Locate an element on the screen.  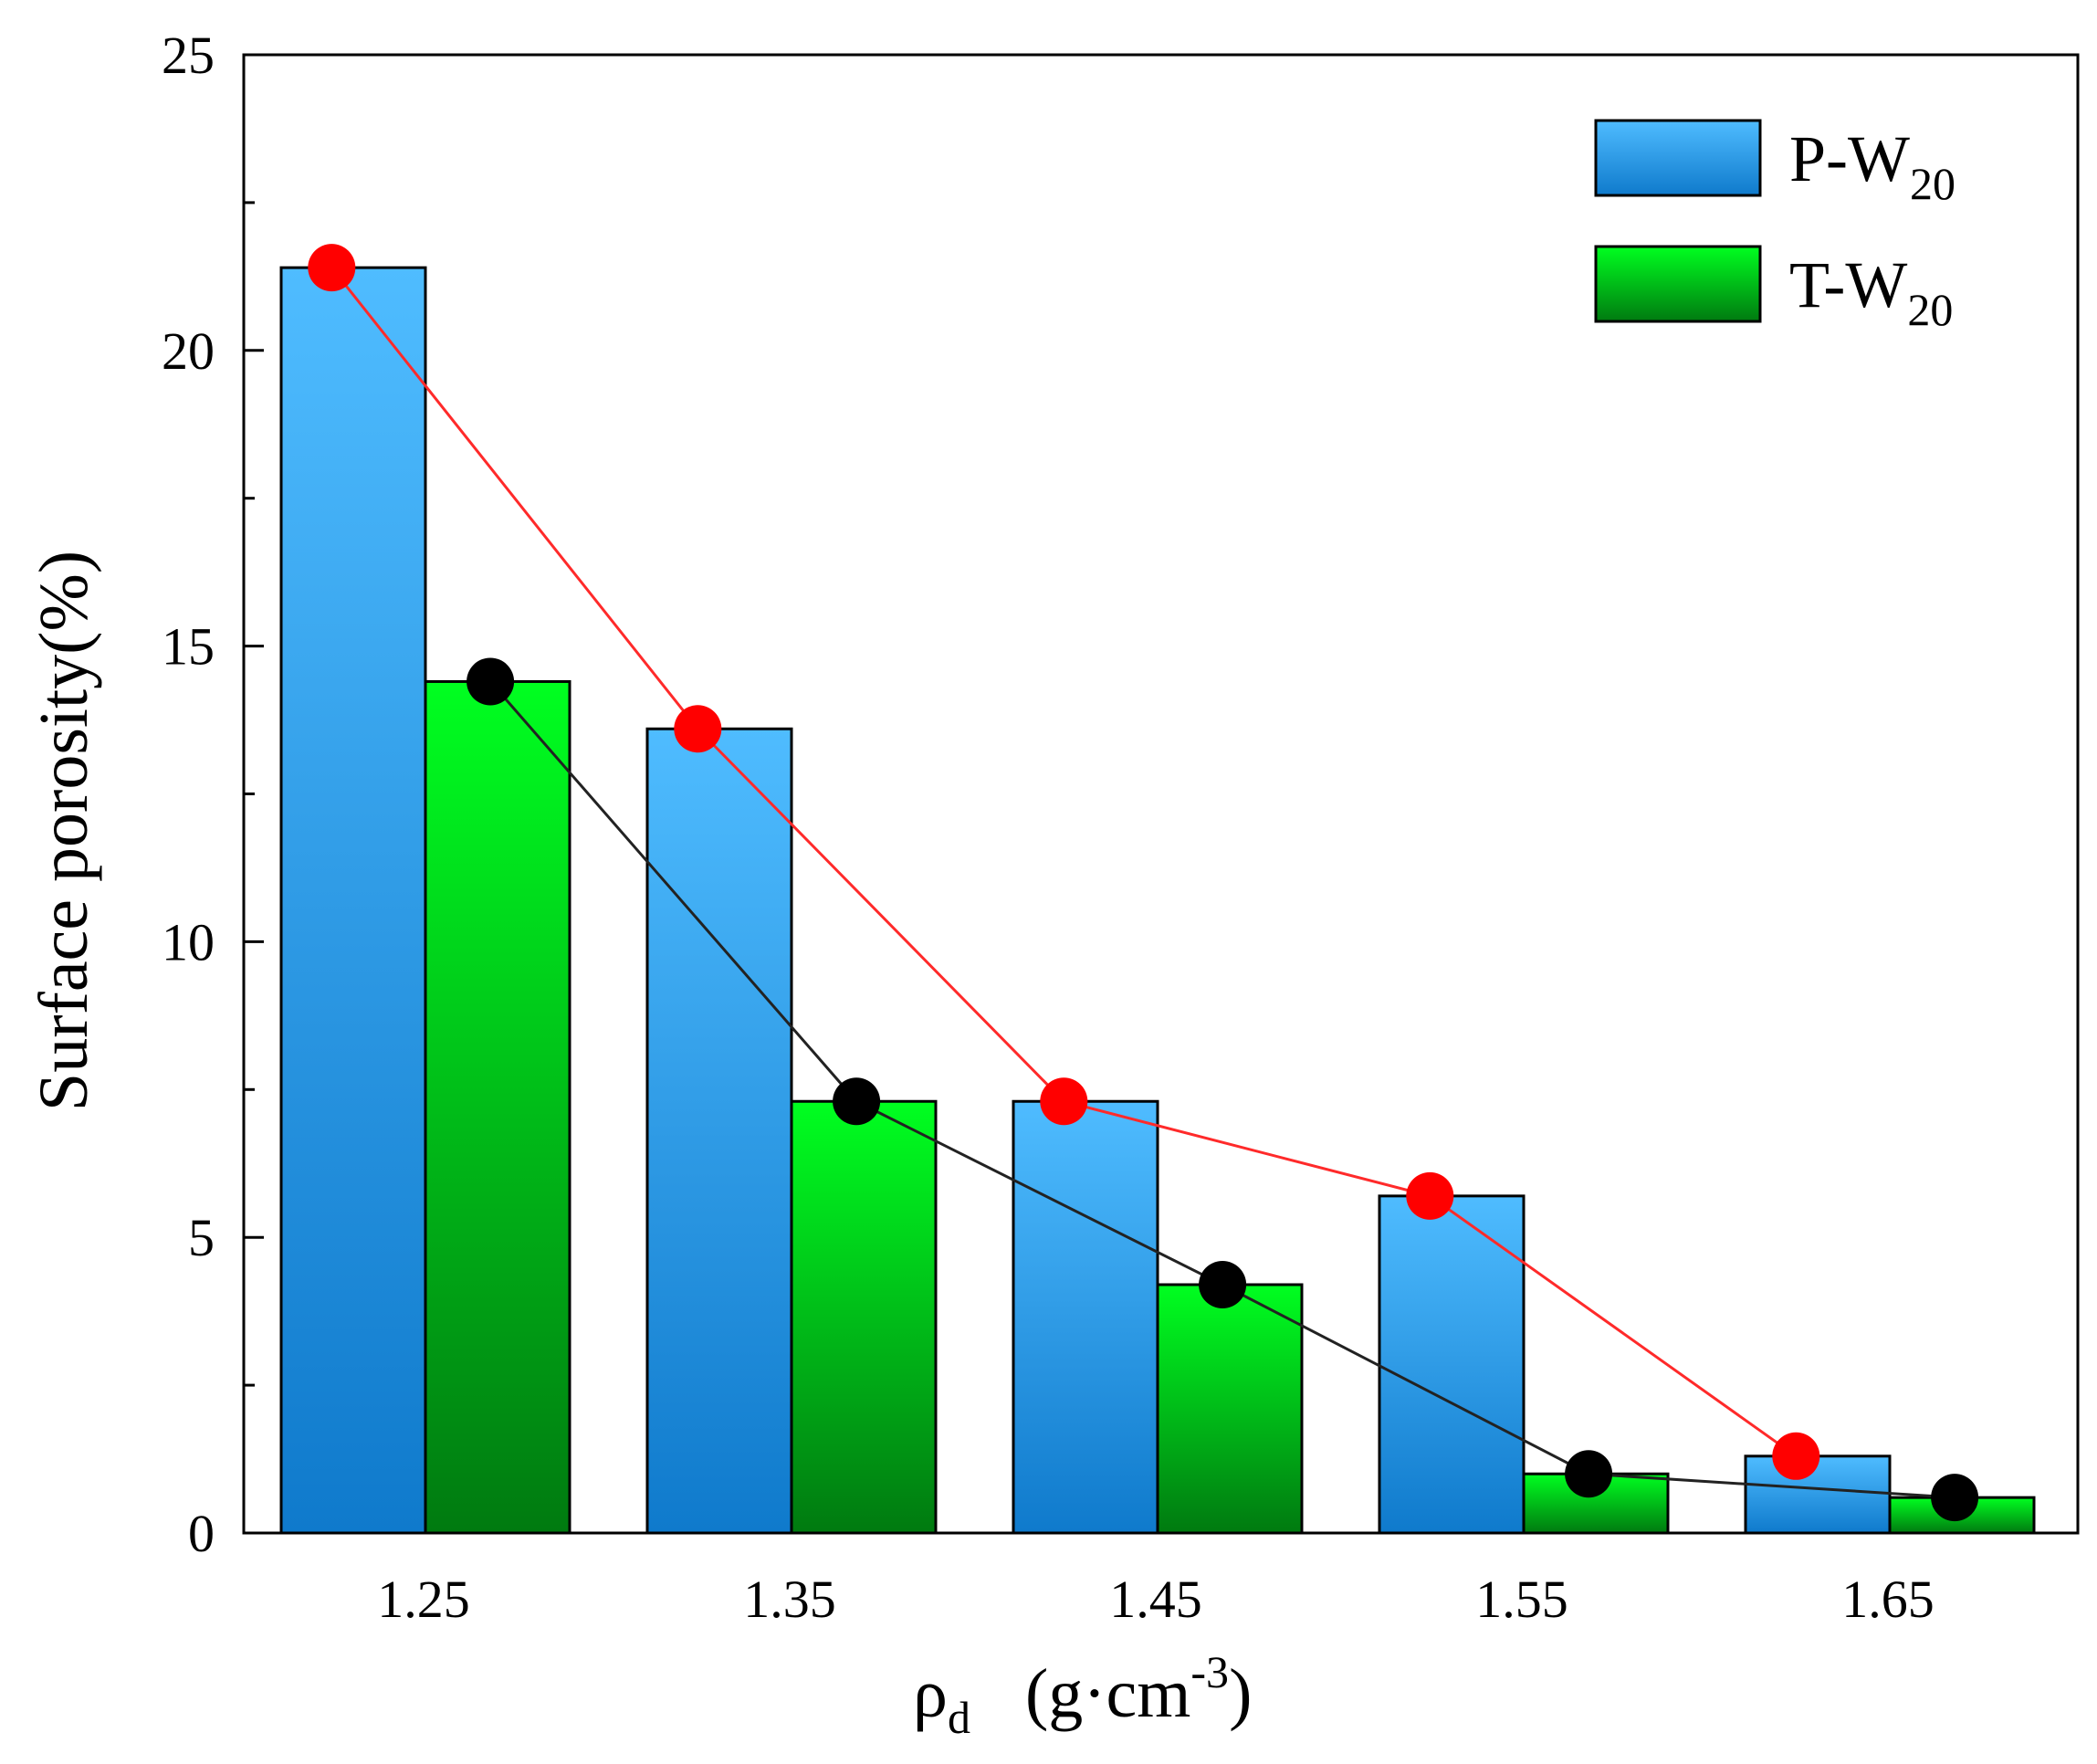
bar-t-w20-1.45 is located at coordinates (1230, 1409).